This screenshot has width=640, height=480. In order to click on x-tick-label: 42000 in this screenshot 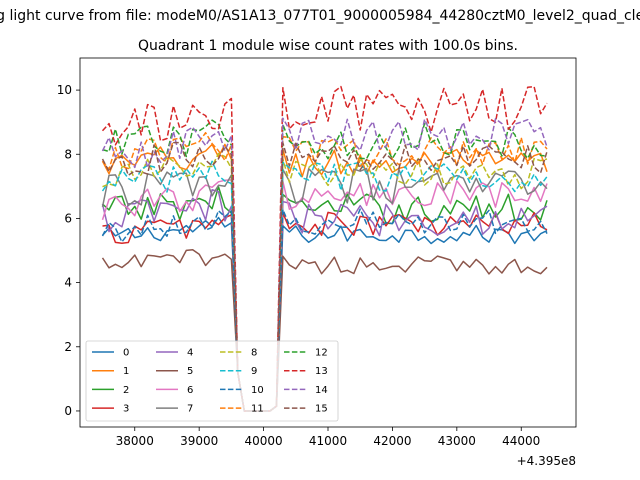, I will do `click(392, 441)`.